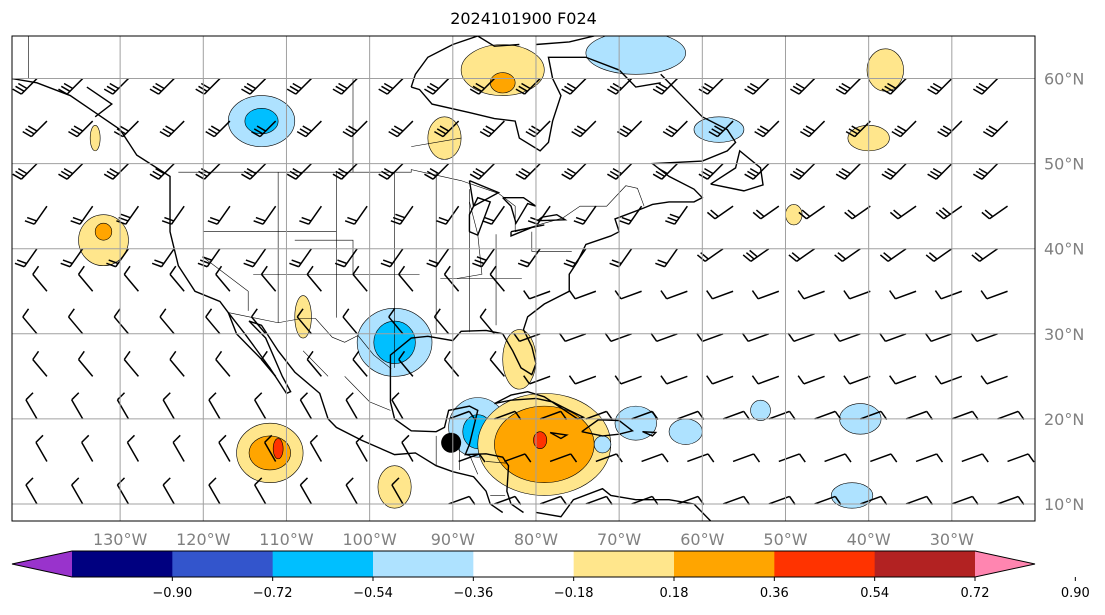 This screenshot has width=1105, height=615. I want to click on colorbar-extend-high, so click(1005, 564).